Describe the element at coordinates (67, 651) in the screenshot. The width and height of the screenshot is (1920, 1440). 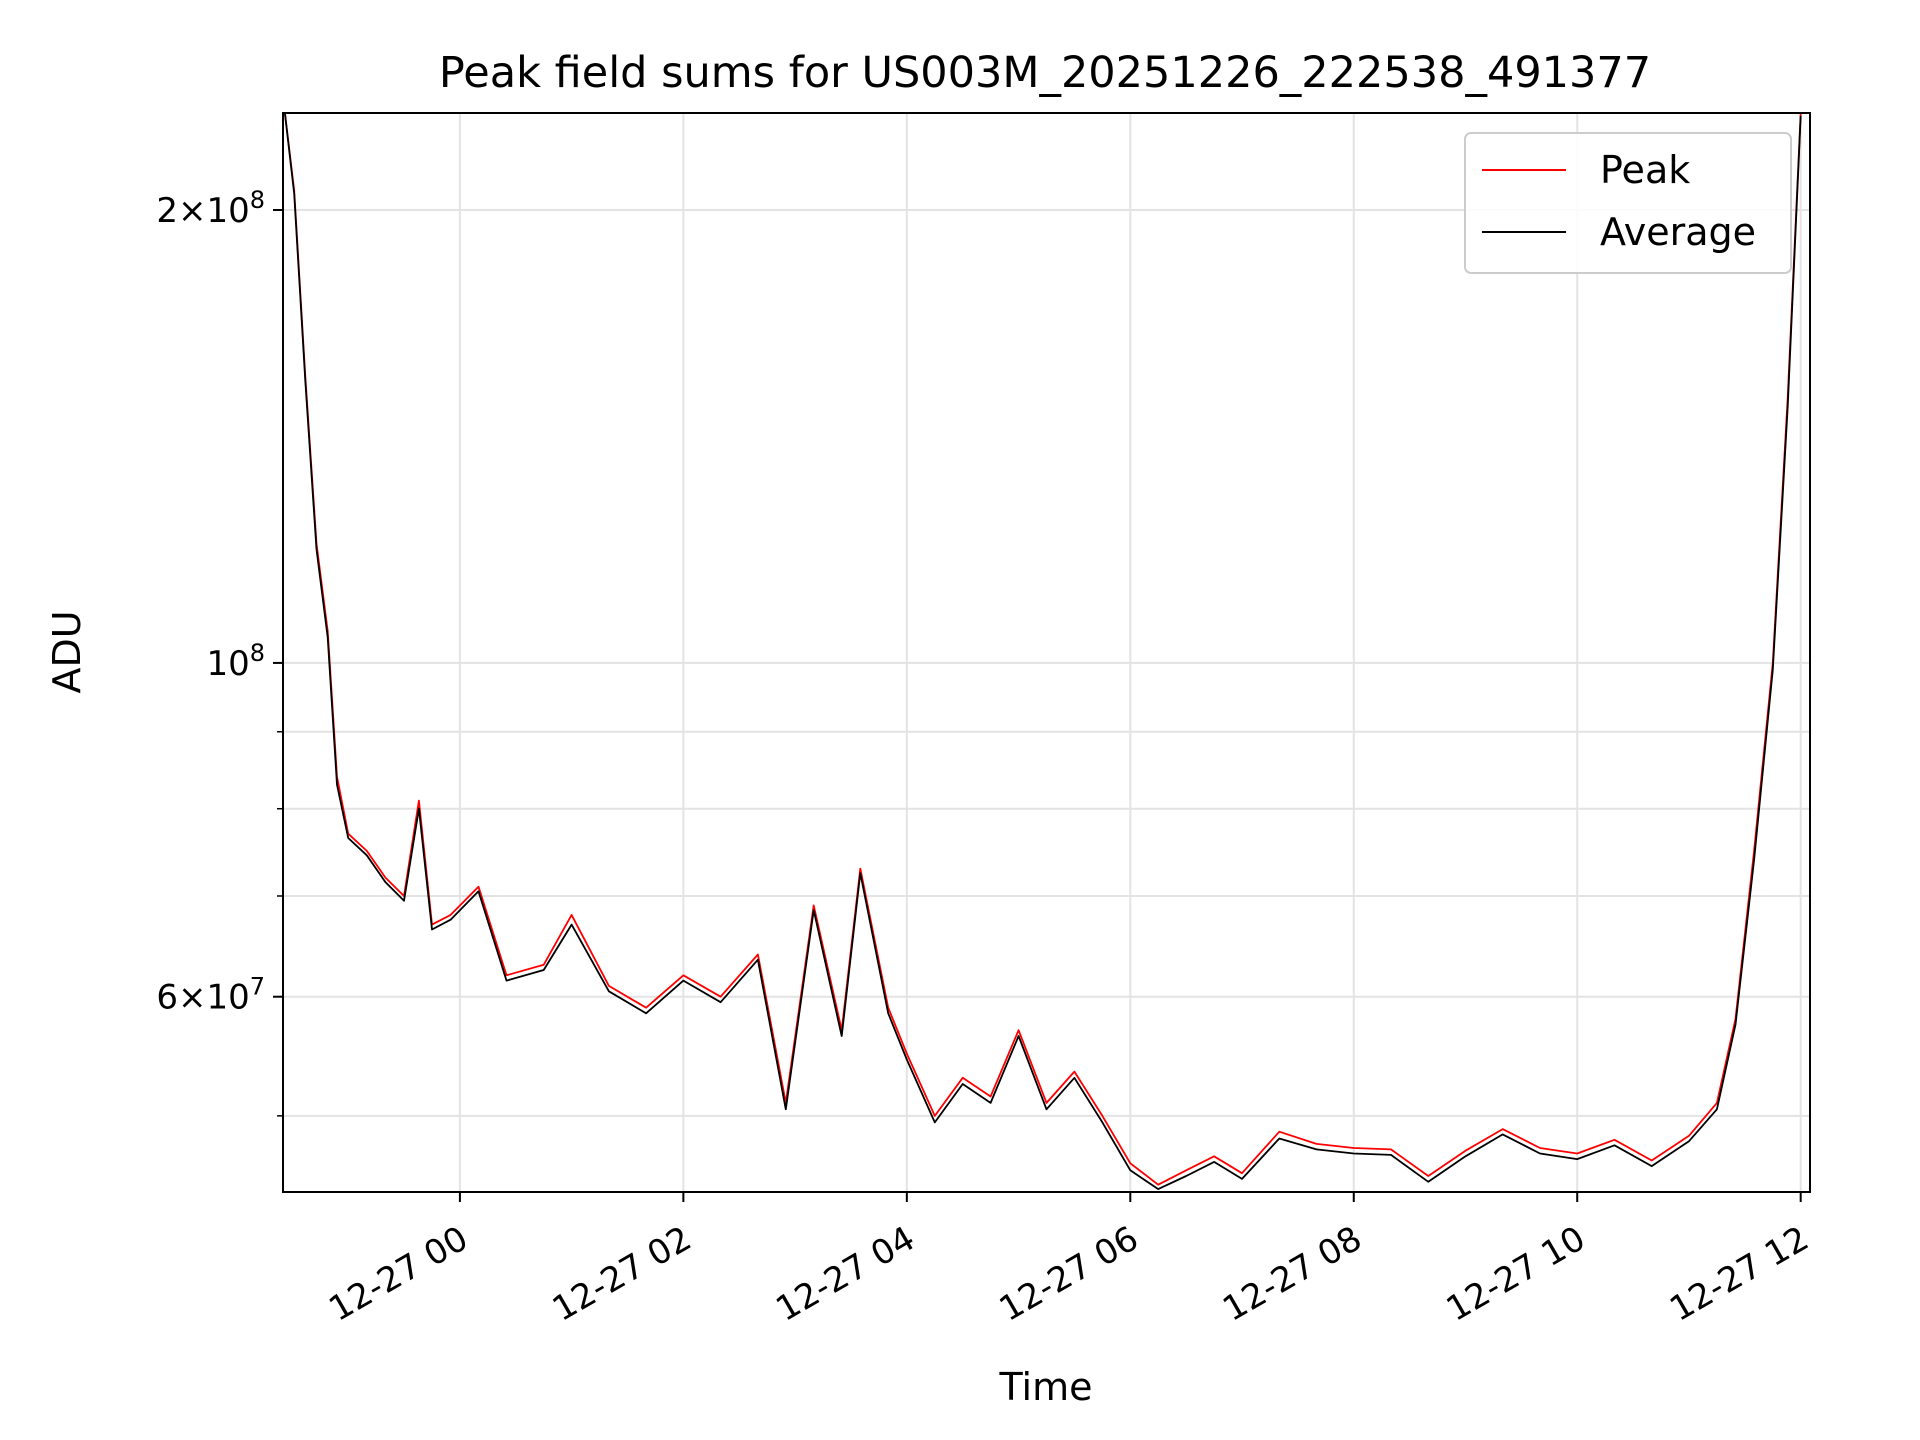
I see `y-axis-title: ADU` at that location.